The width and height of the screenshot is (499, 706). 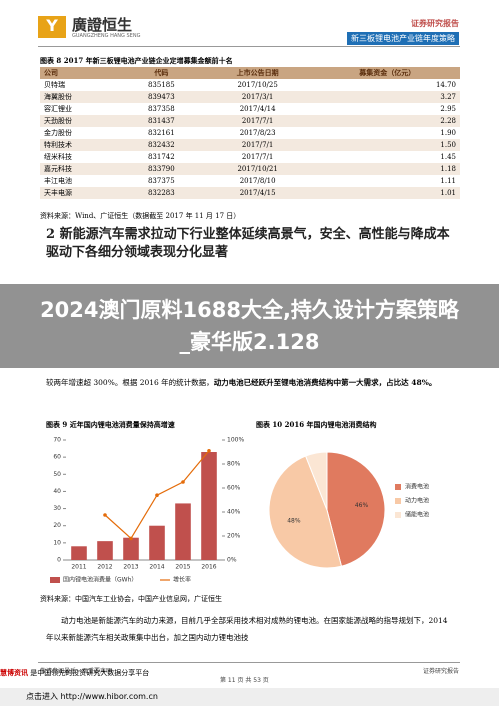 I want to click on table-row: 贝特瑞 835185 2017/10/25 14.70, so click(x=250, y=85).